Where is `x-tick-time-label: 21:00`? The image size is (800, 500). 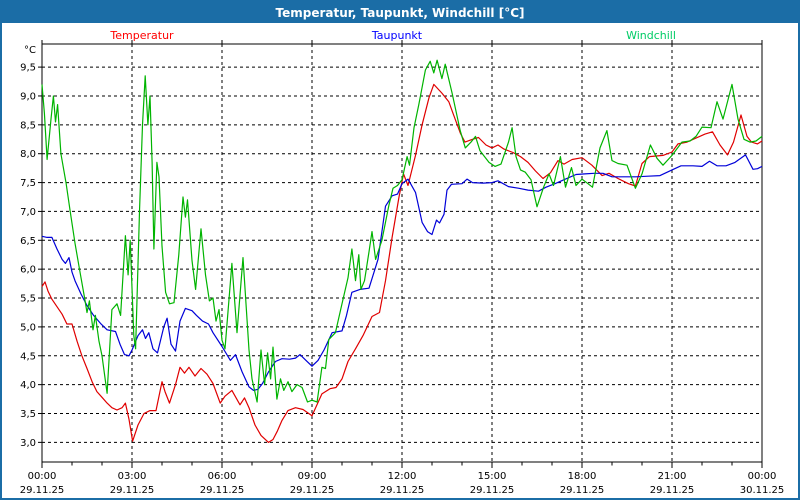
x-tick-time-label: 21:00 is located at coordinates (672, 476).